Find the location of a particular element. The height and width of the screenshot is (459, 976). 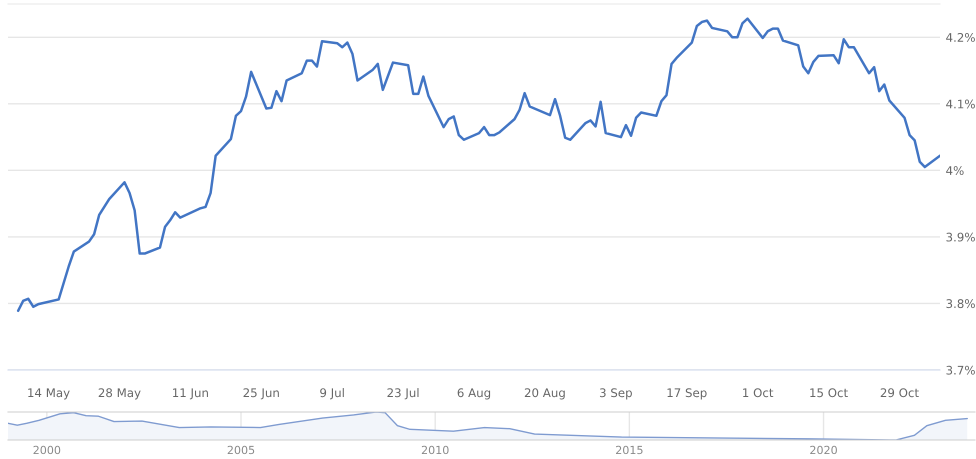

x-tick-label: 1 Oct is located at coordinates (758, 393).